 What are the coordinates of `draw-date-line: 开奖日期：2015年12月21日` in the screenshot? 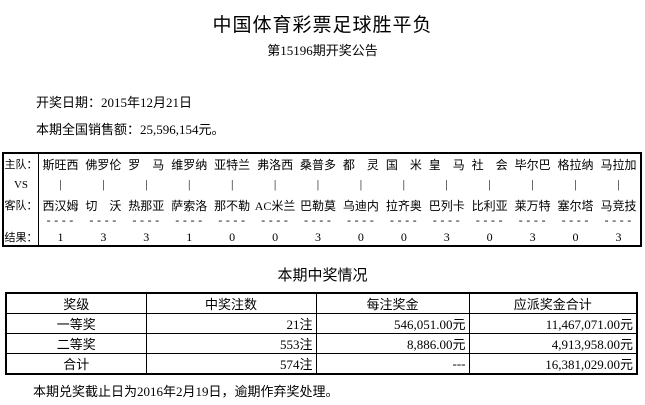 It's located at (114, 101).